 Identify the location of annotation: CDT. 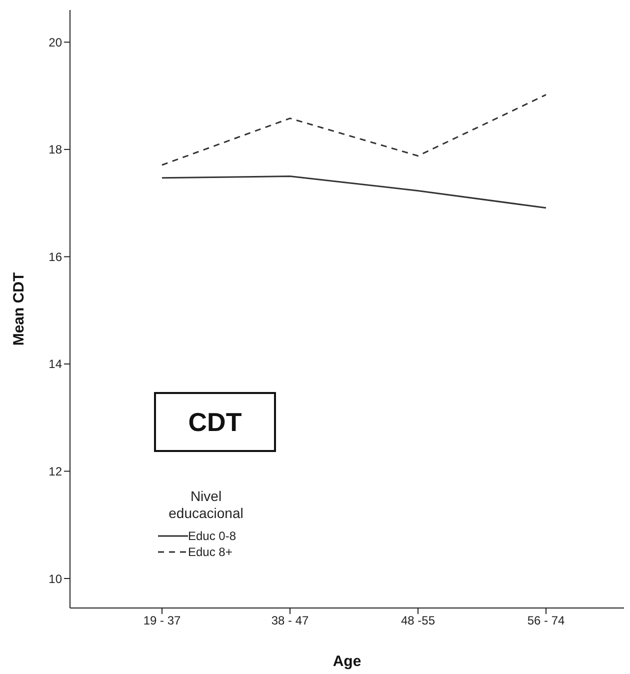
(215, 422).